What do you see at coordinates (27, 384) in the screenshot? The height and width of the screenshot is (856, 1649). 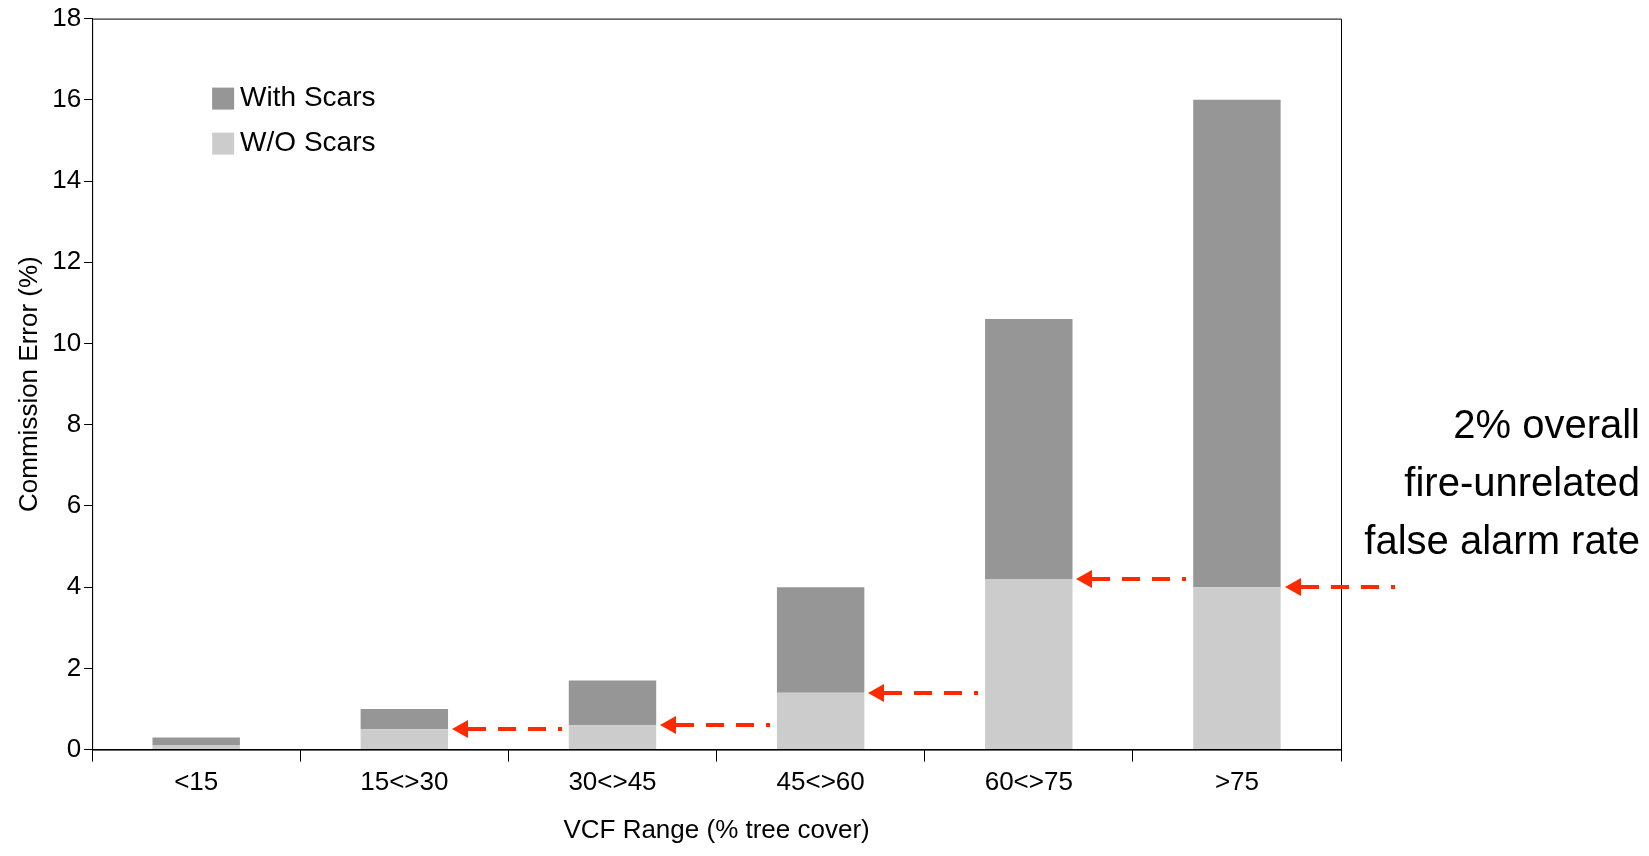 I see `y-axis-title: Commission Error (%)` at bounding box center [27, 384].